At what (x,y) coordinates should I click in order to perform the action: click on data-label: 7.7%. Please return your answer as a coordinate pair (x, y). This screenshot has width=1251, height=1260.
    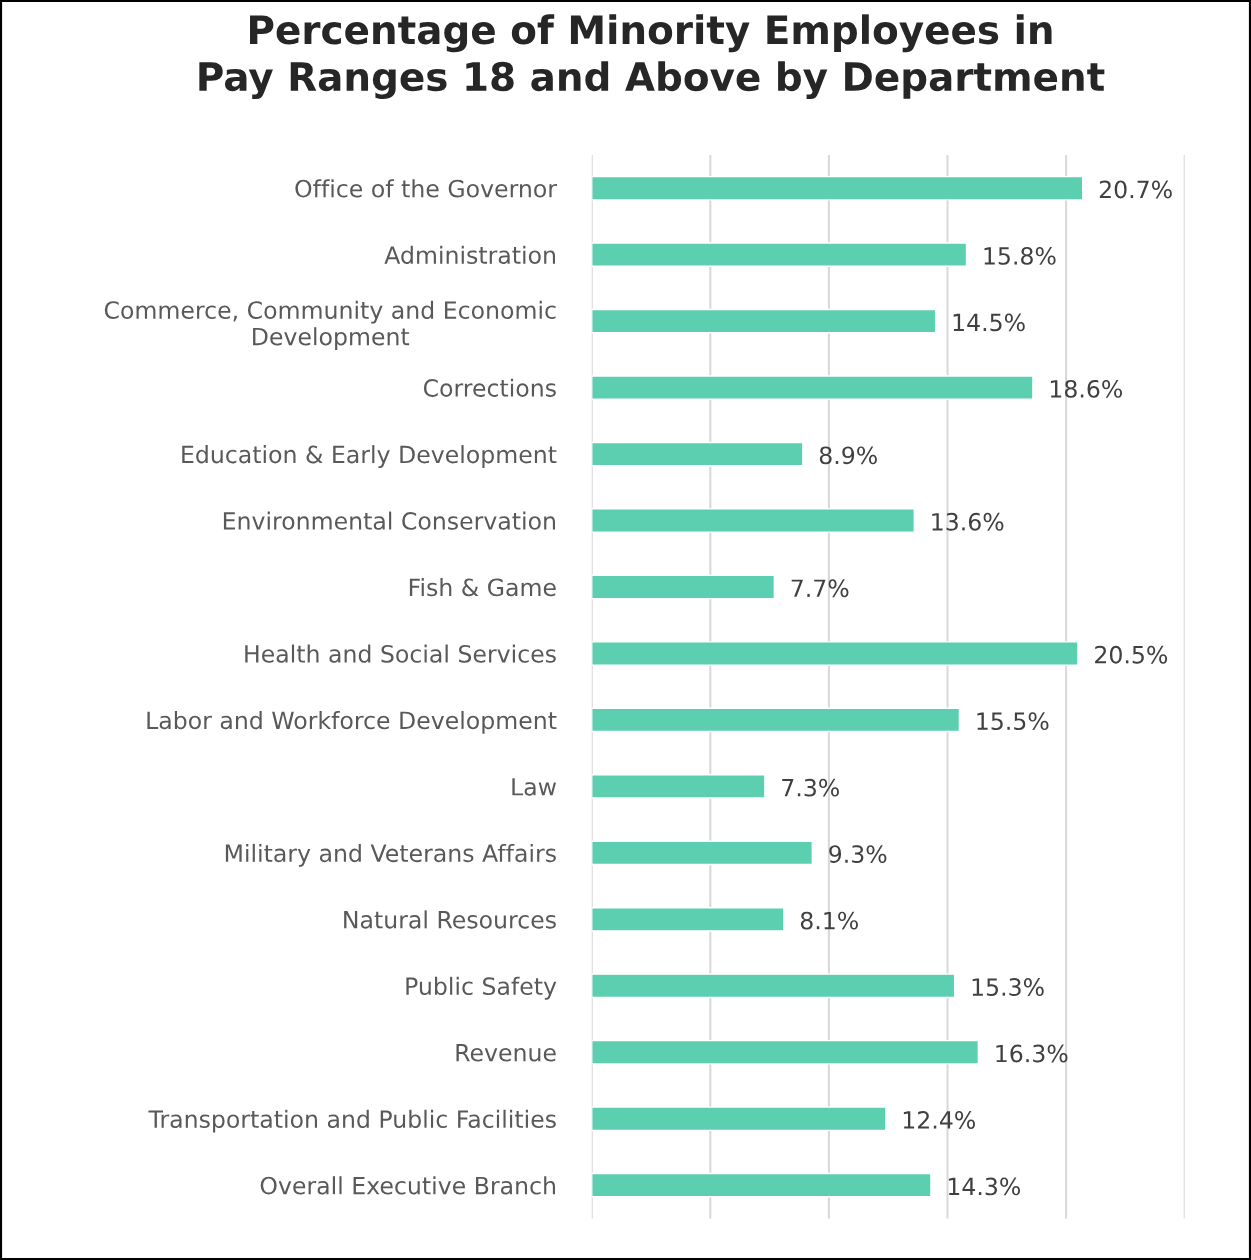
    Looking at the image, I should click on (820, 588).